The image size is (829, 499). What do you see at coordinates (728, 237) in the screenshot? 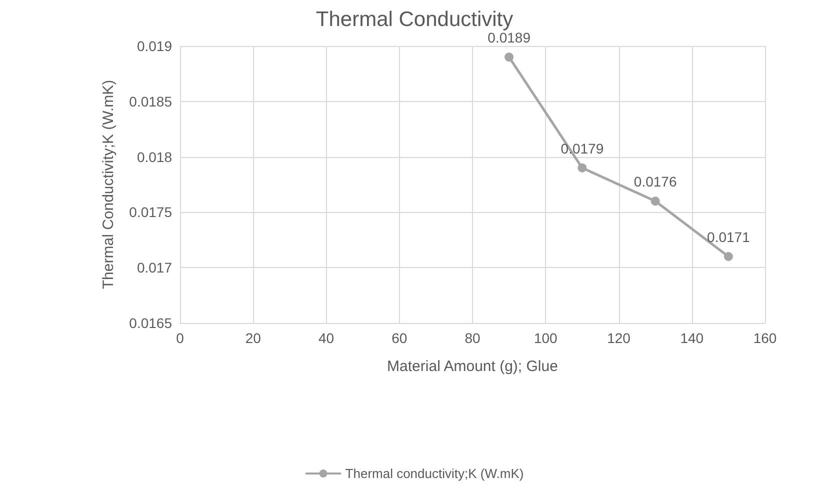
I see `data-label: 0.0171` at bounding box center [728, 237].